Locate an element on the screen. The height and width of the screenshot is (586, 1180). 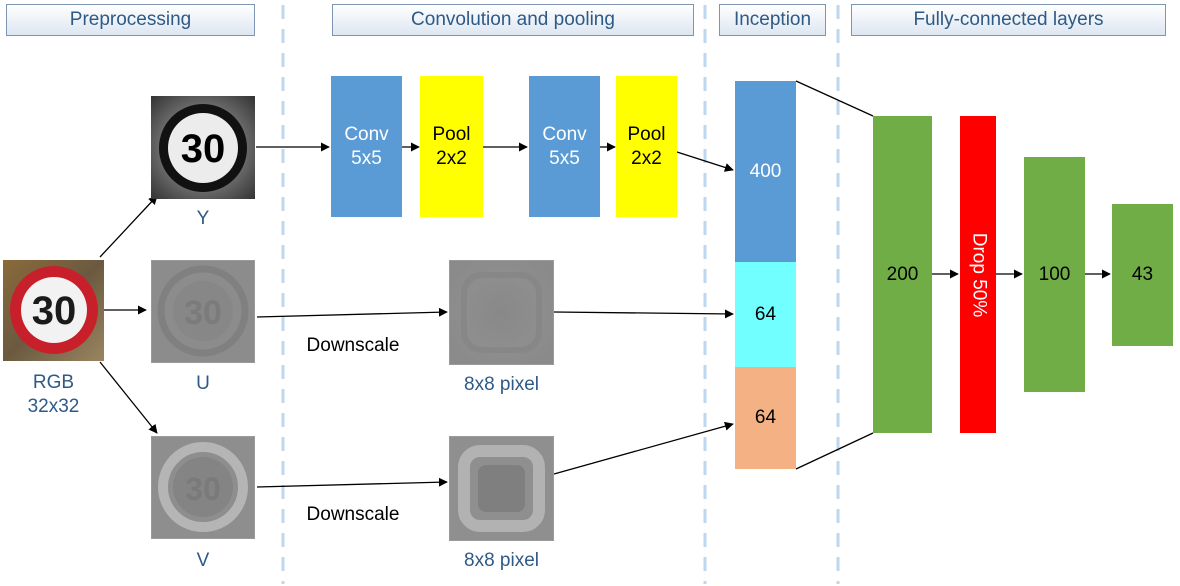
pool2-block: Pool 2x2 is located at coordinates (646, 146).